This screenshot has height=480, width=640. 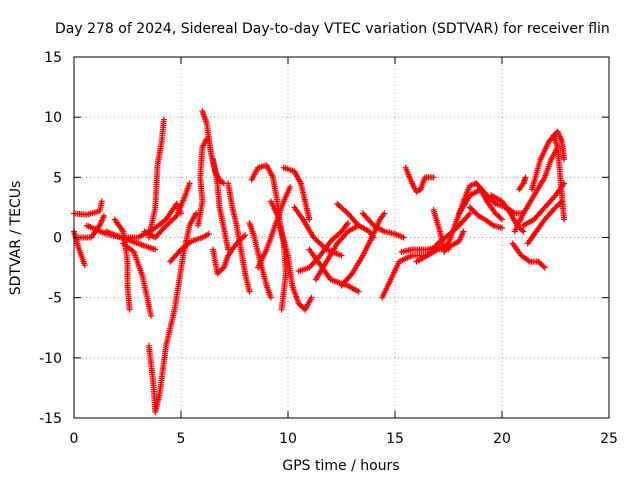 I want to click on x-axis-label: GPS time / hours, so click(x=340, y=466).